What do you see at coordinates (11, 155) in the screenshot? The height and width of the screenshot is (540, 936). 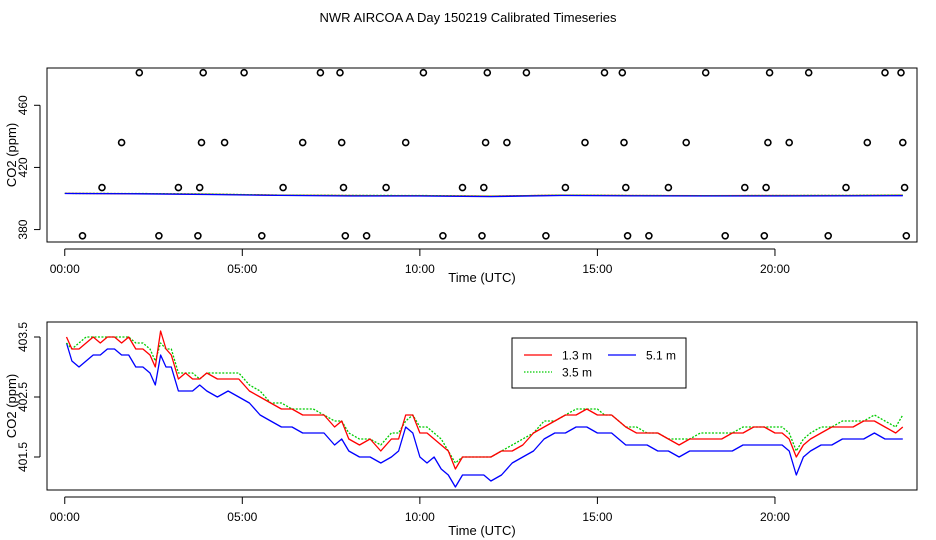 I see `y-axis-label-top: CO2 (ppm)` at bounding box center [11, 155].